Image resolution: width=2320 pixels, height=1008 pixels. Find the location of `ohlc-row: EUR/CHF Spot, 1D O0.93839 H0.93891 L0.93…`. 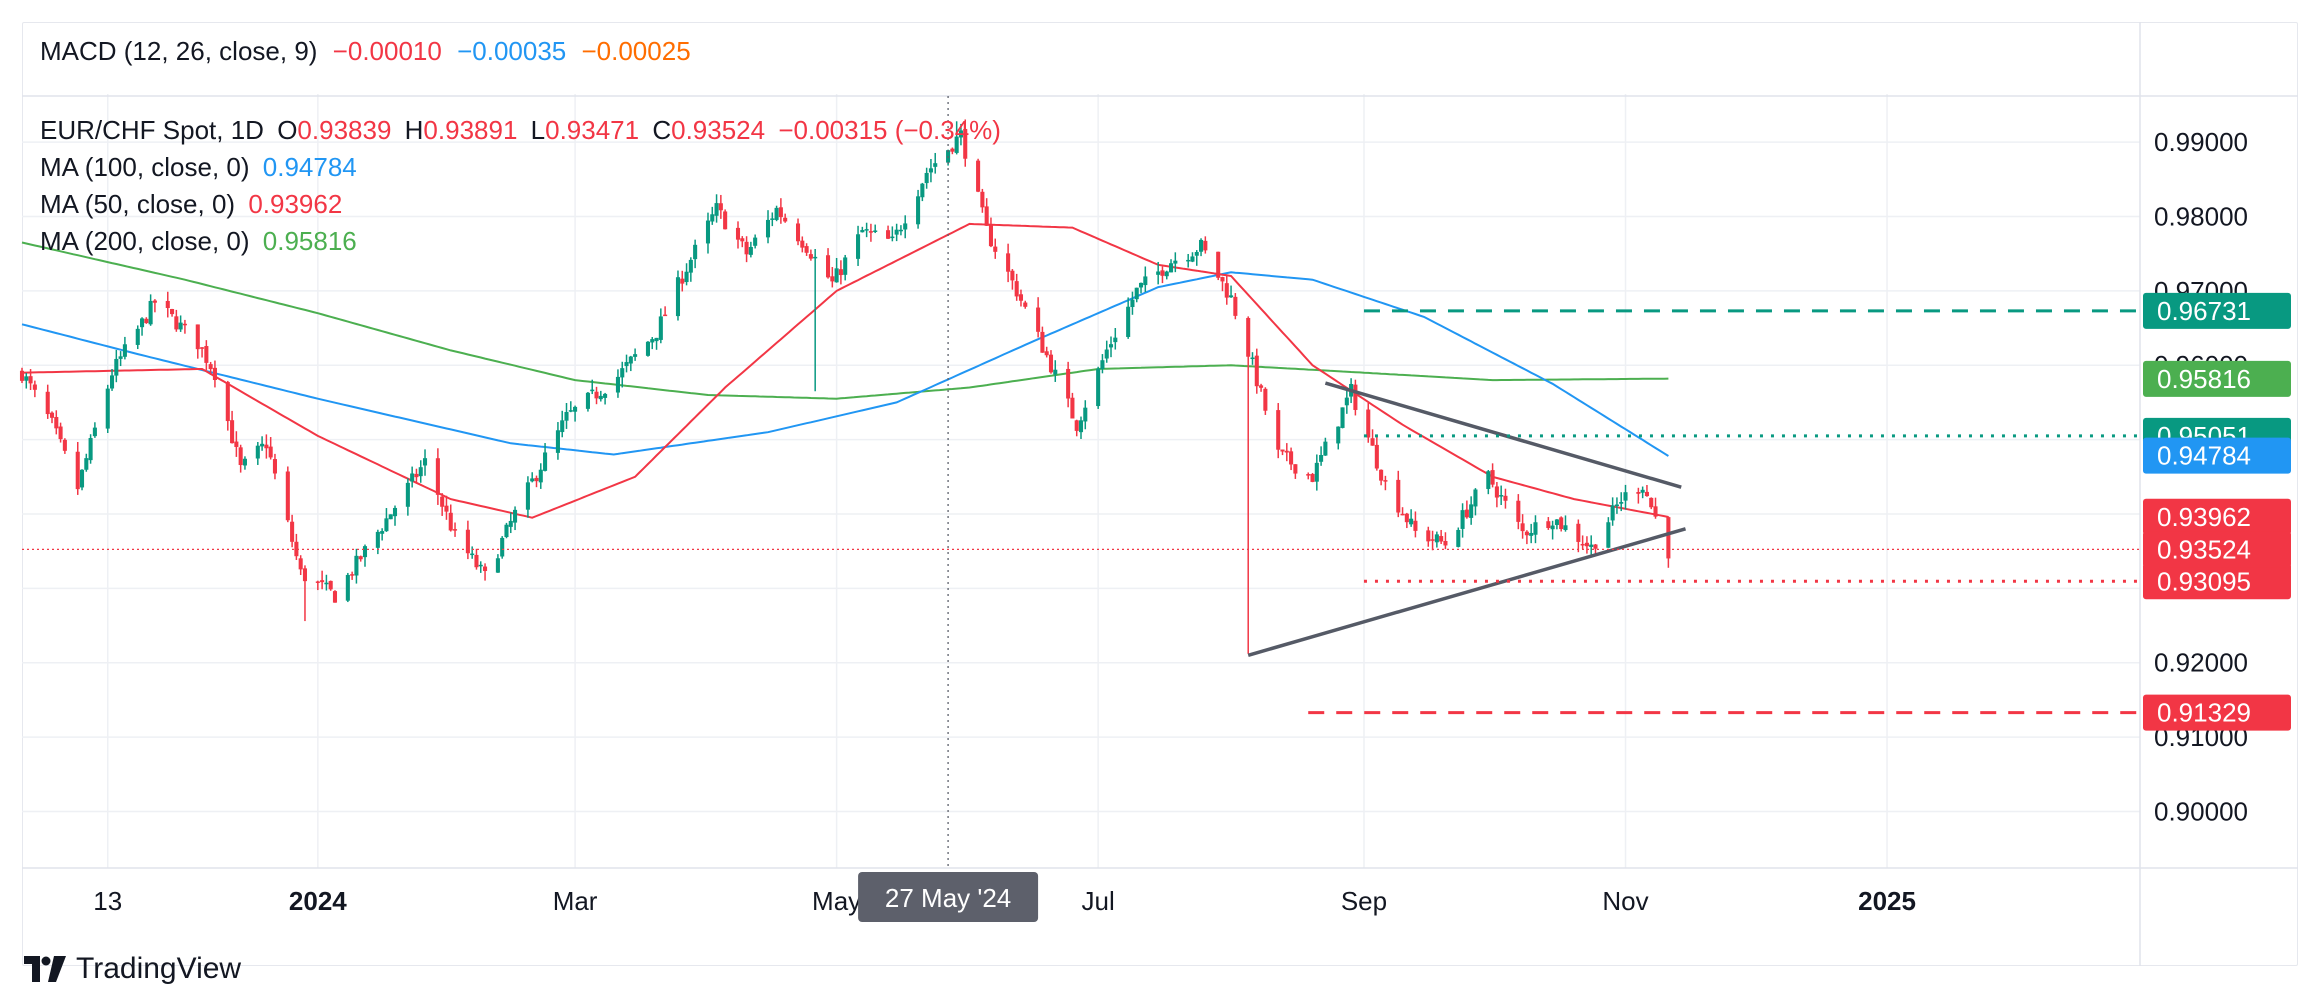

ohlc-row: EUR/CHF Spot, 1D O0.93839 H0.93891 L0.93… is located at coordinates (523, 130).